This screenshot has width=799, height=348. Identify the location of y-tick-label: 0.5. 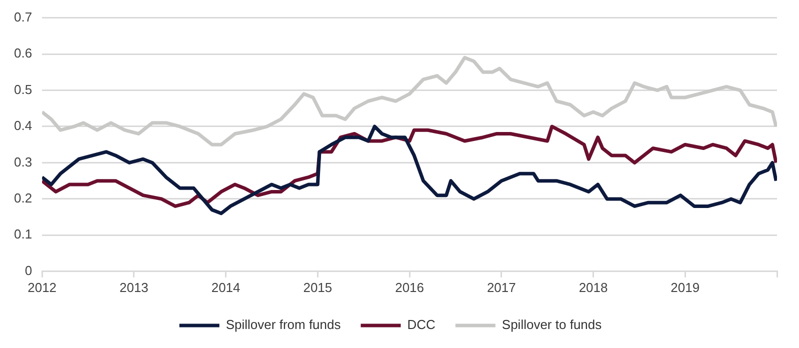
(23, 89).